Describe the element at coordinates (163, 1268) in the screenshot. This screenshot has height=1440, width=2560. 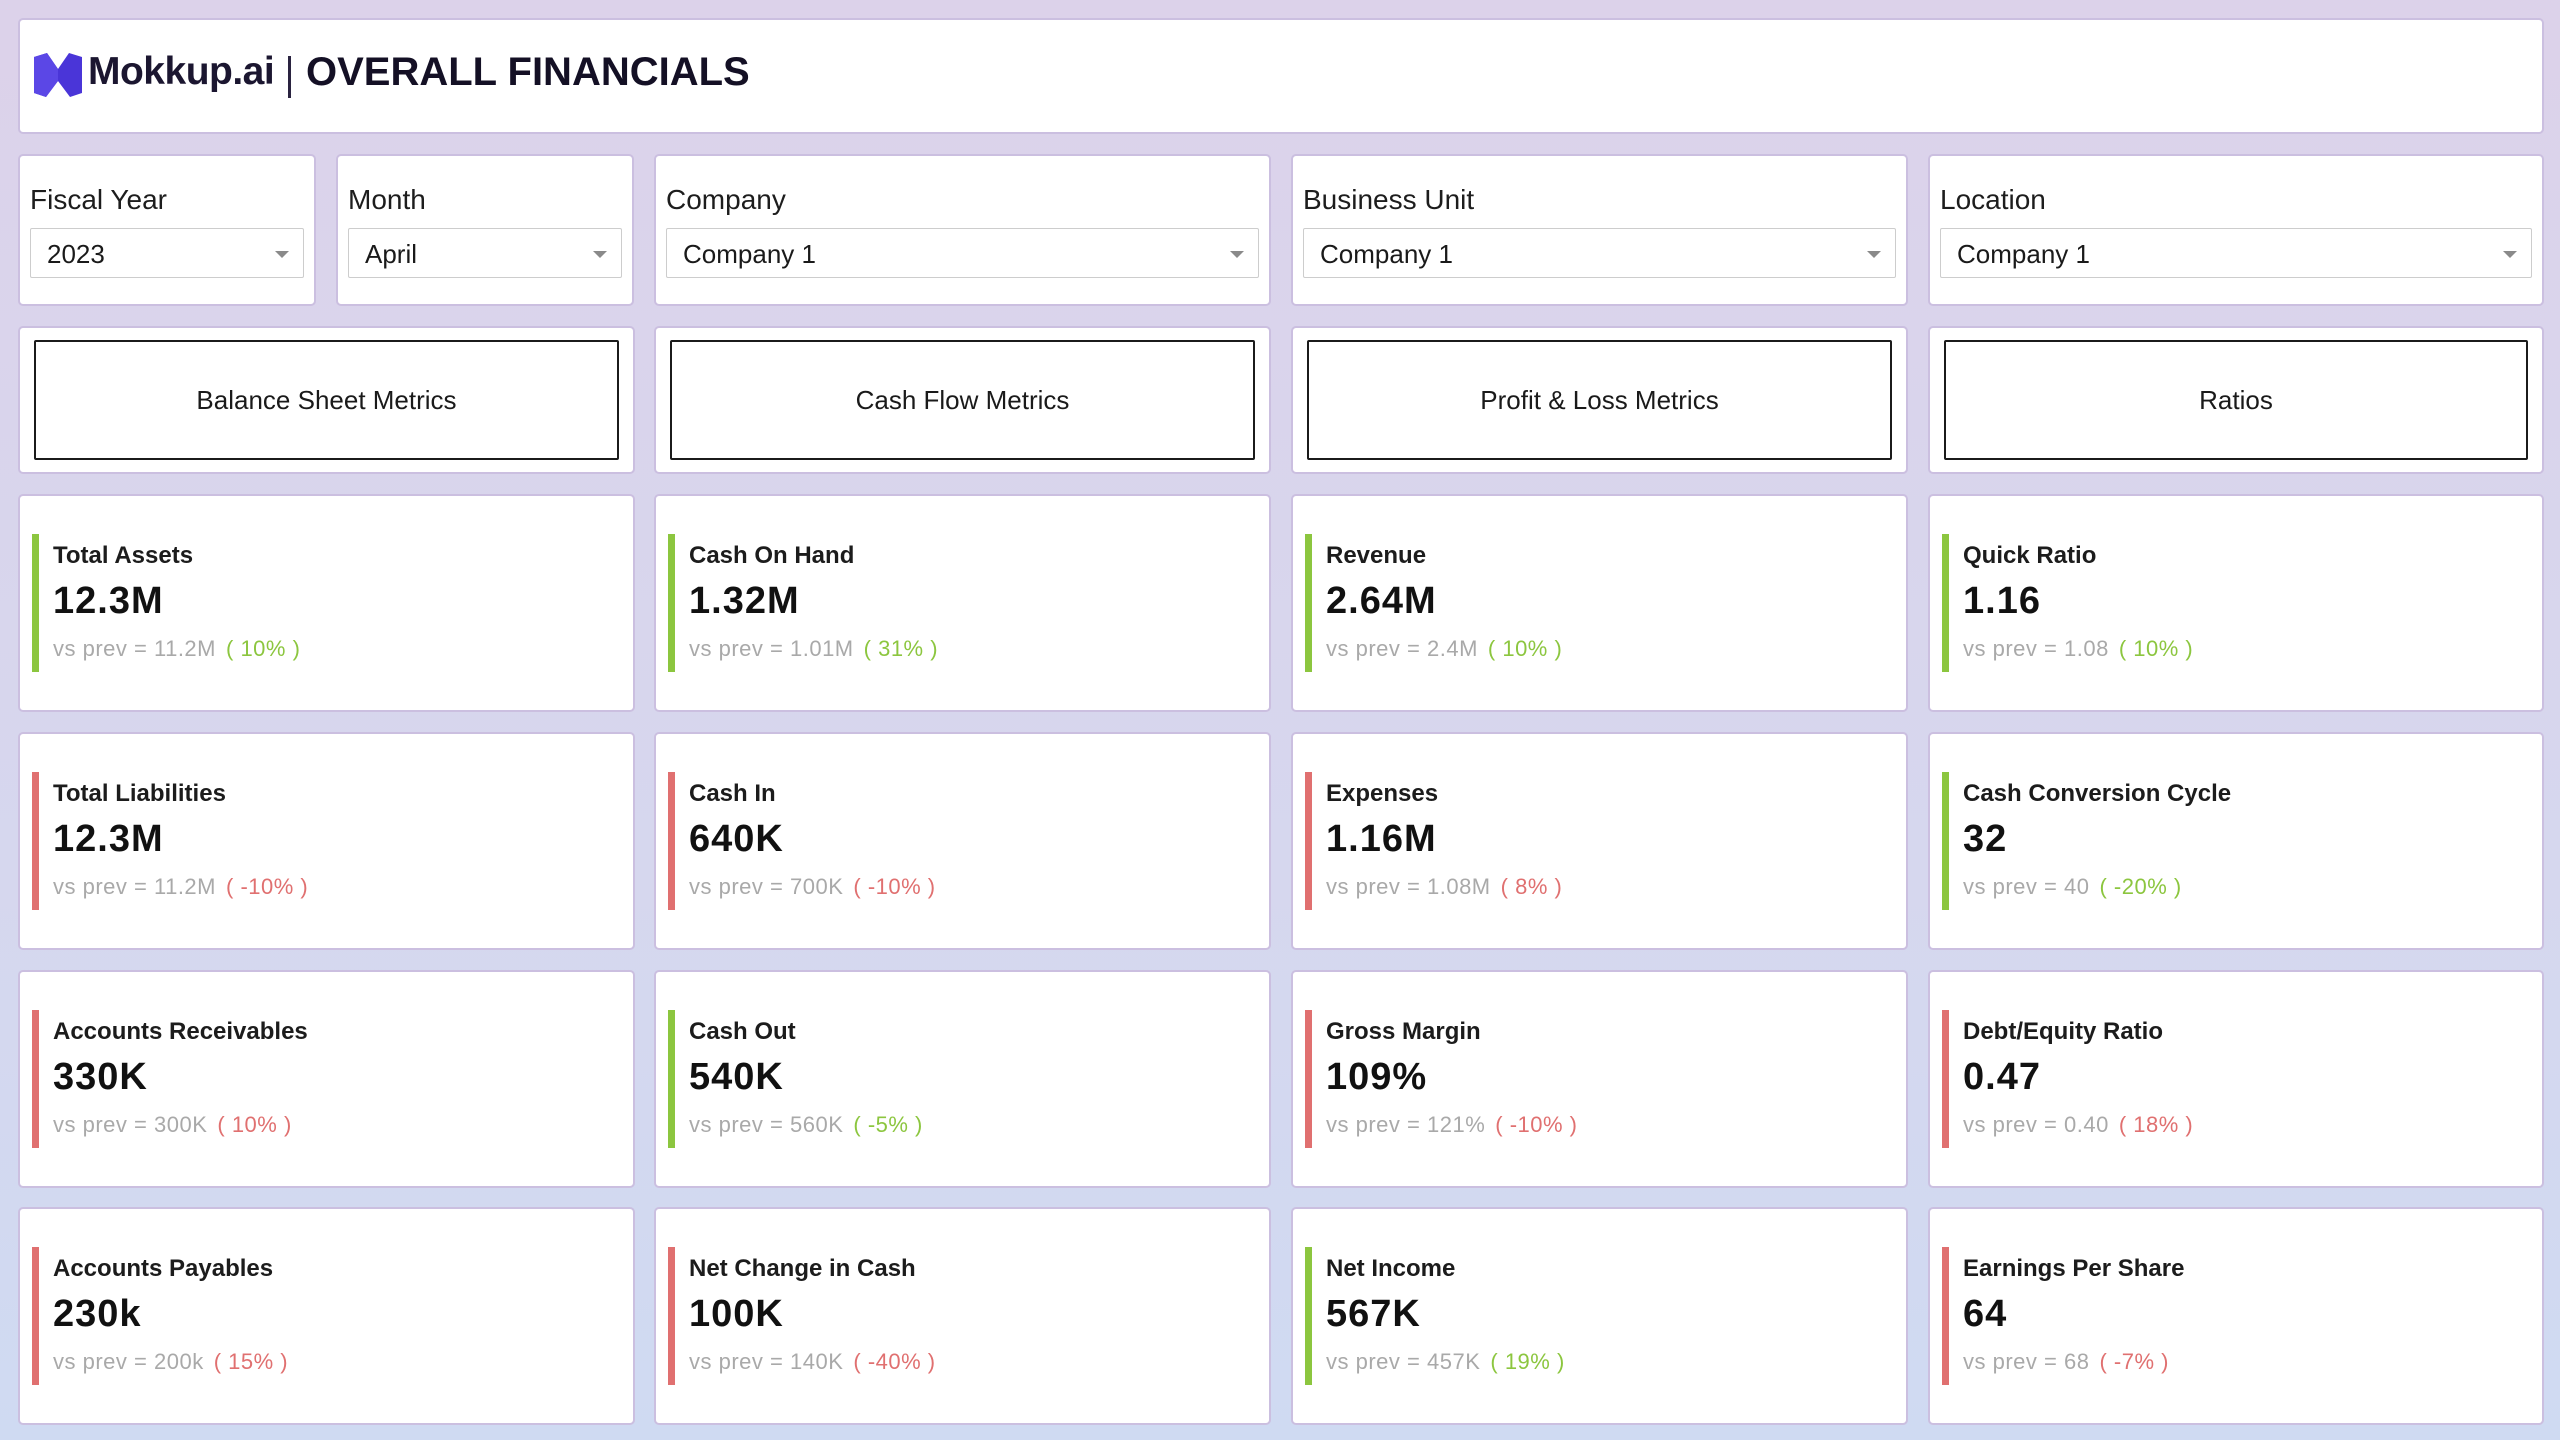
I see `kpi-title: Accounts Payables` at that location.